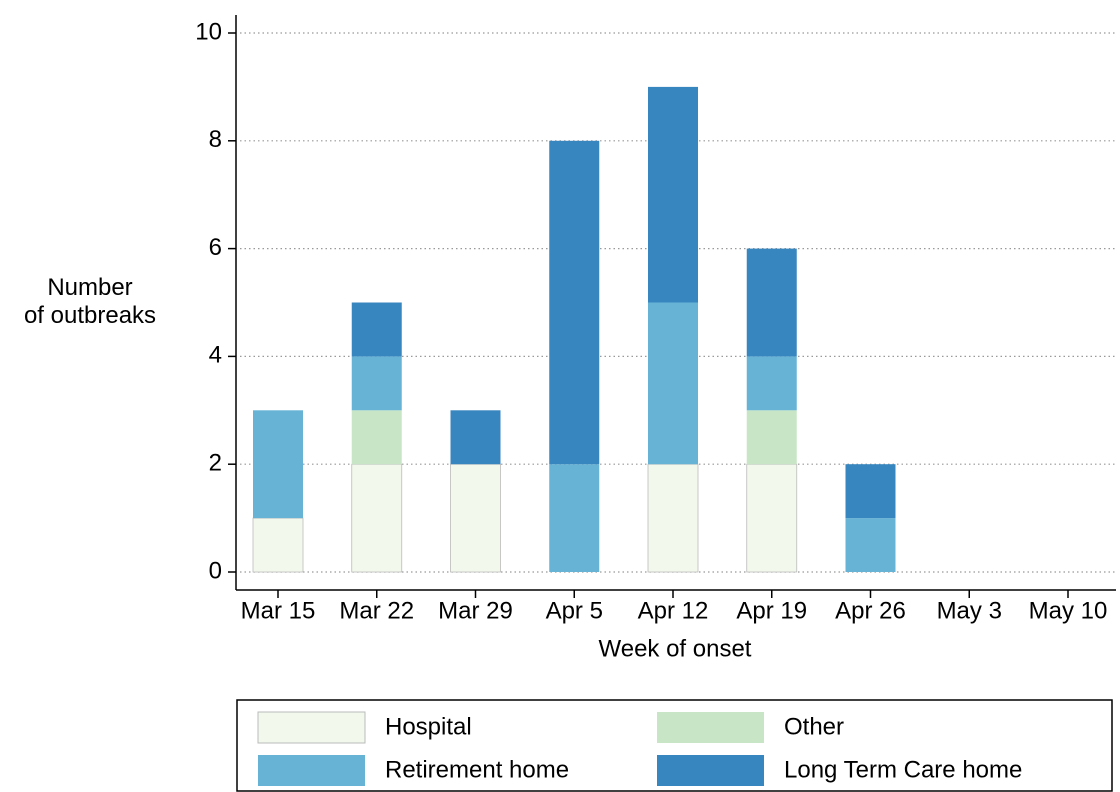 Image resolution: width=1120 pixels, height=792 pixels. Describe the element at coordinates (903, 769) in the screenshot. I see `legend-label: Long Term Care home` at that location.